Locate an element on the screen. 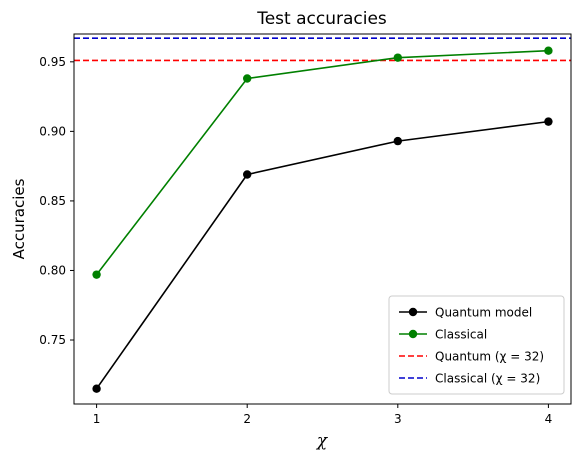  x-tick-label-1: 2 is located at coordinates (247, 419).